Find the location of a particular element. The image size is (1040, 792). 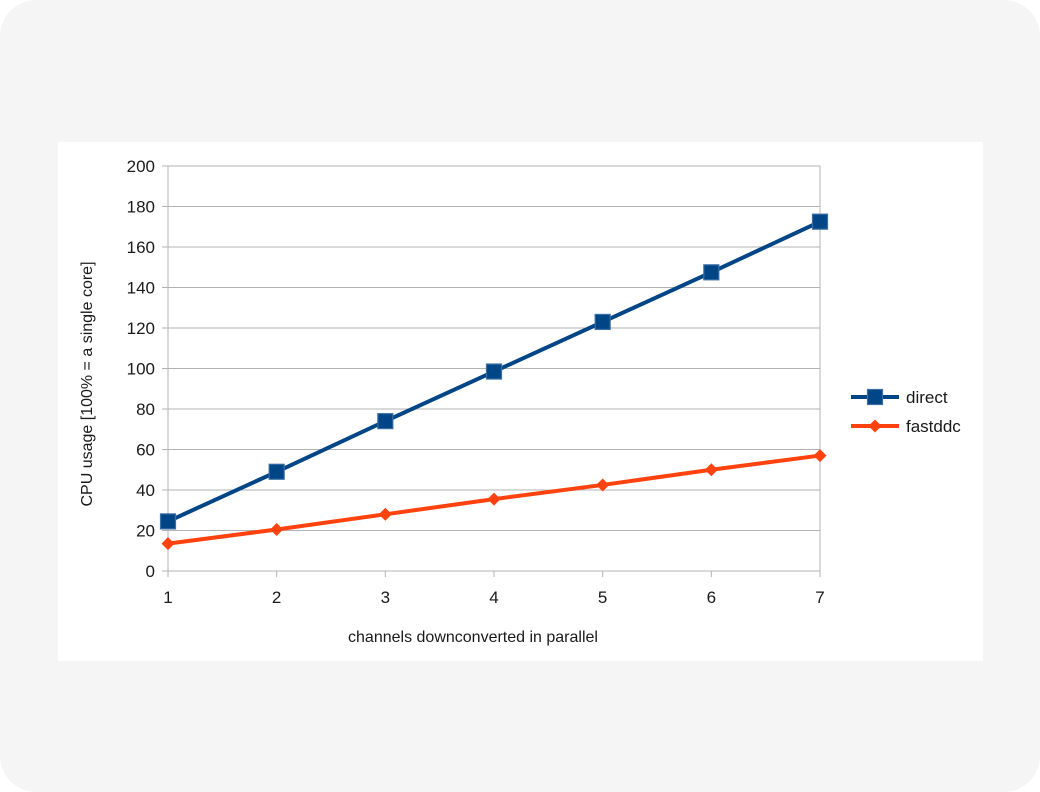

legend-item-fastddc: fastddc is located at coordinates (906, 426).